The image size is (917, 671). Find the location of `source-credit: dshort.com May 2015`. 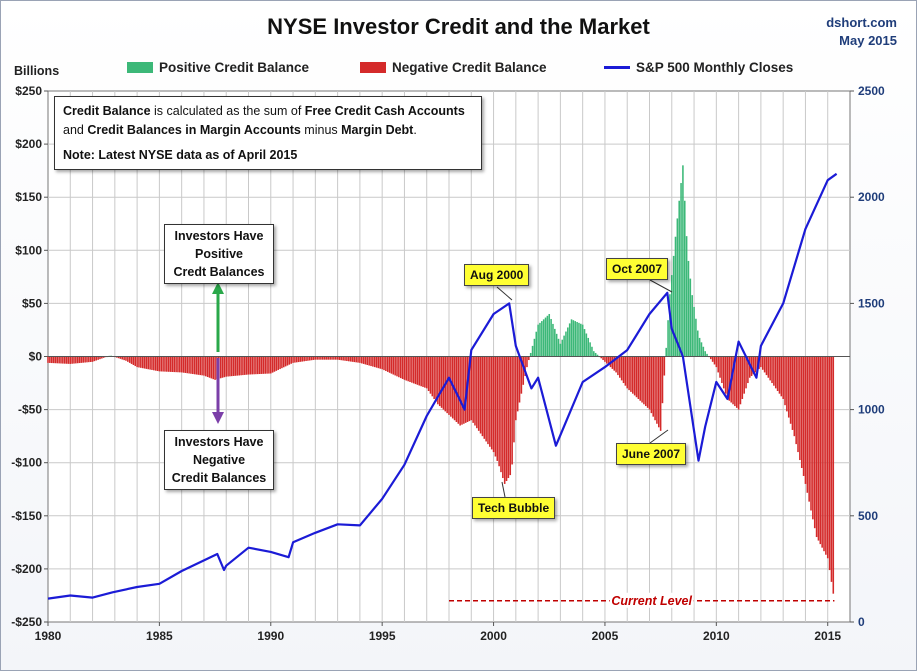

source-credit: dshort.com May 2015 is located at coordinates (861, 32).